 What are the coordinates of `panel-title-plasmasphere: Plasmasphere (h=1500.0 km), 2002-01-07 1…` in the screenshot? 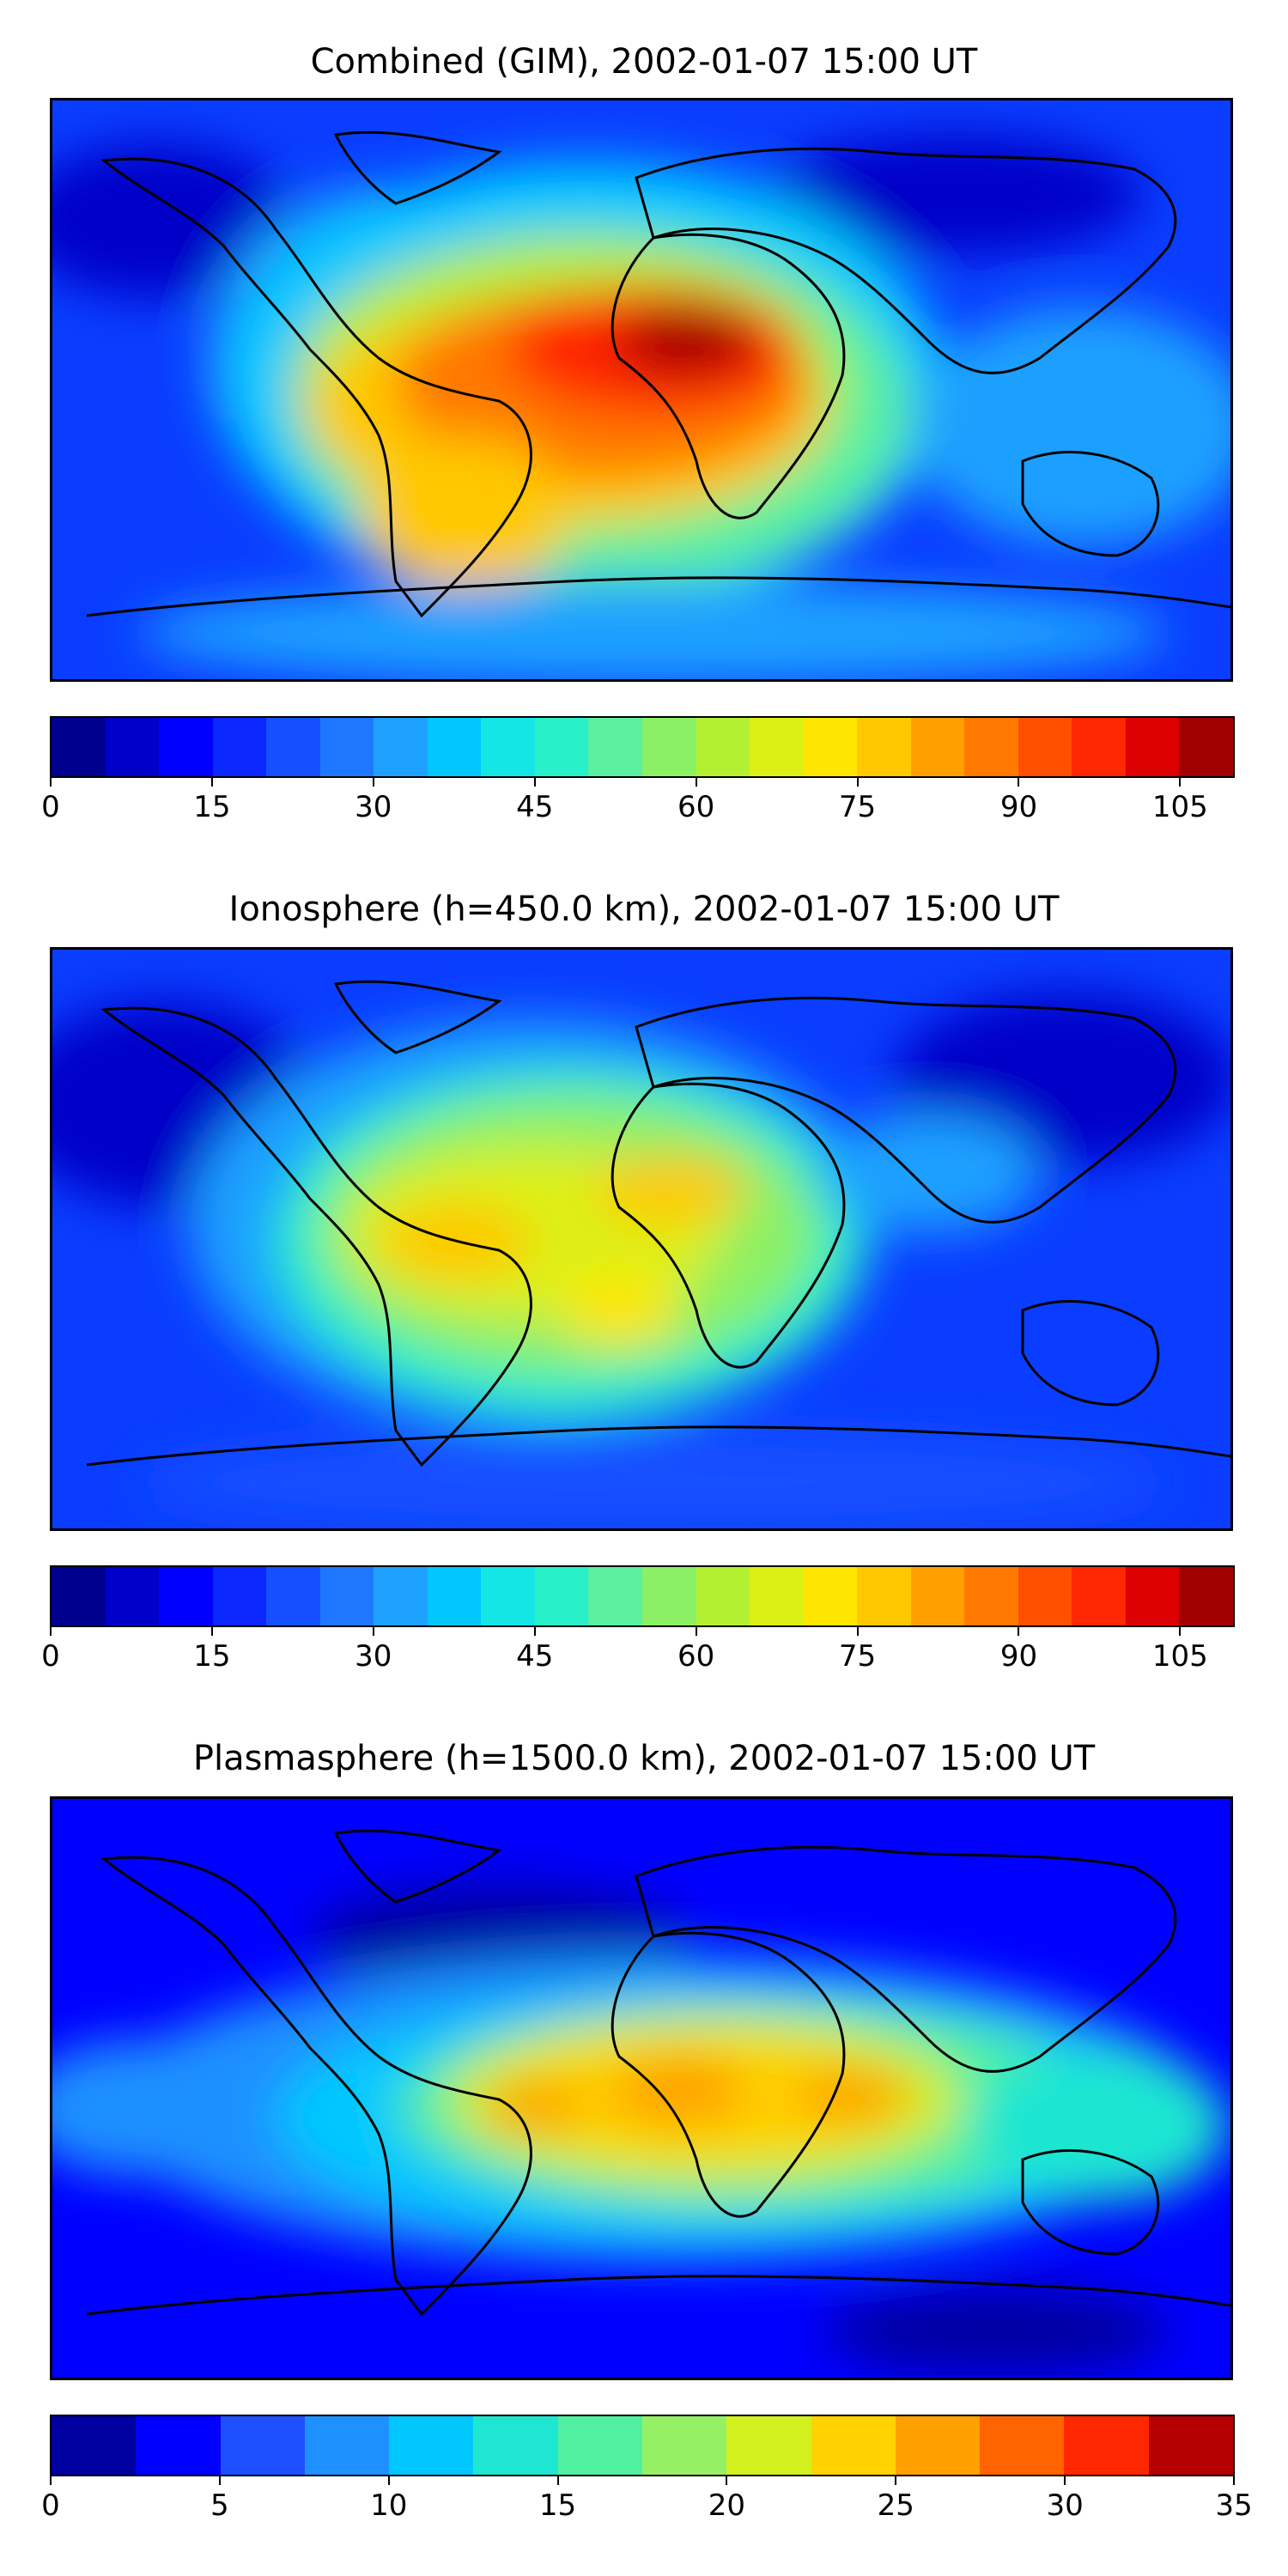 It's located at (644, 1759).